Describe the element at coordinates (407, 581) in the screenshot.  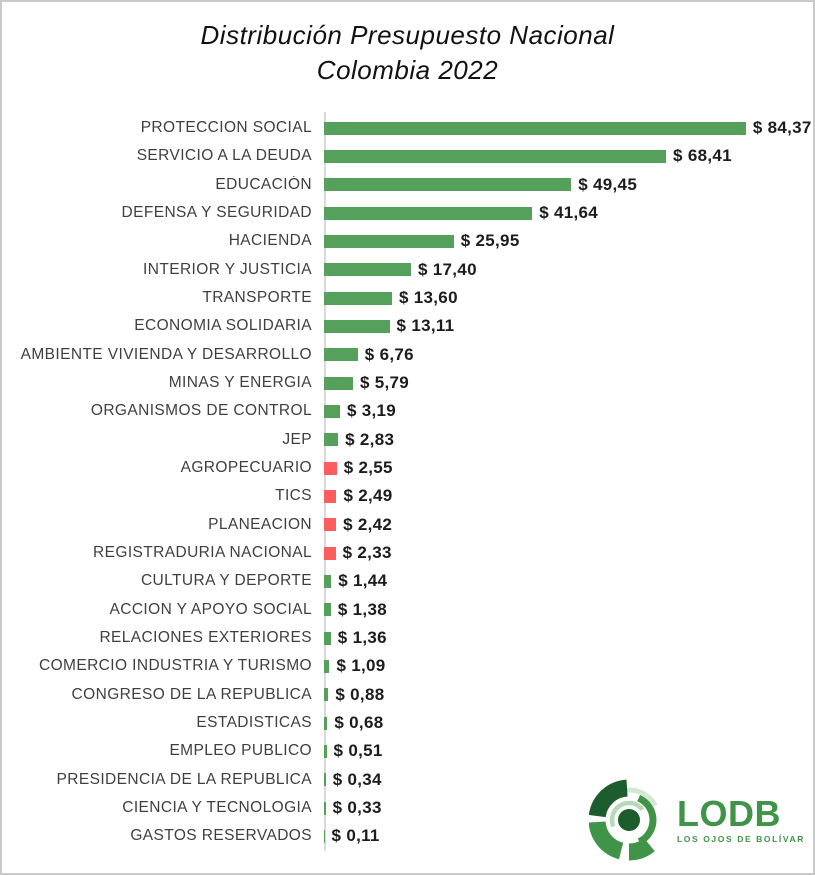
I see `bar-row: CULTURA Y DEPORTE $ 1,44` at that location.